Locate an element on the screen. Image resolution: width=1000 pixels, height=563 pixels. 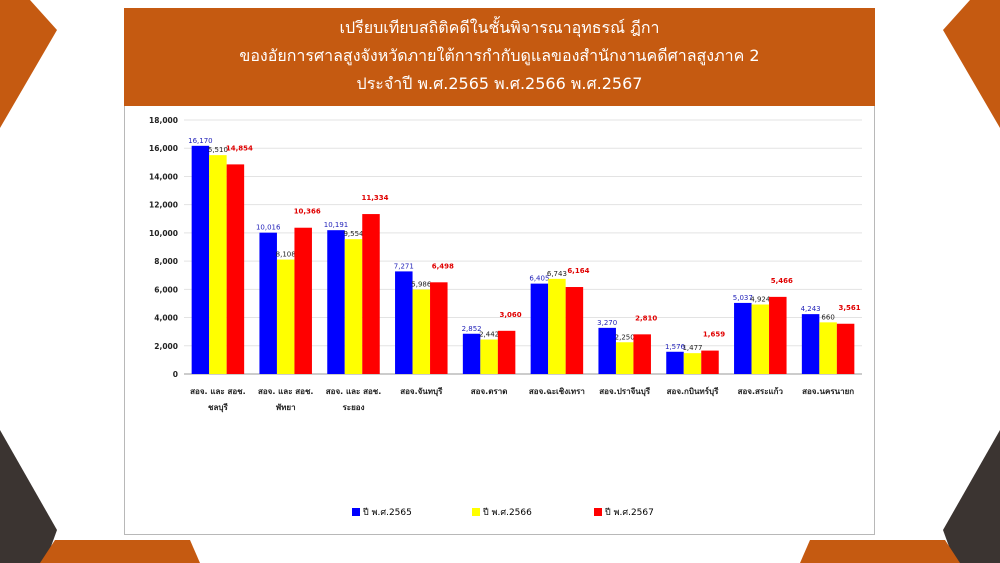
right-bottom-decoration is located at coordinates (971, 496).